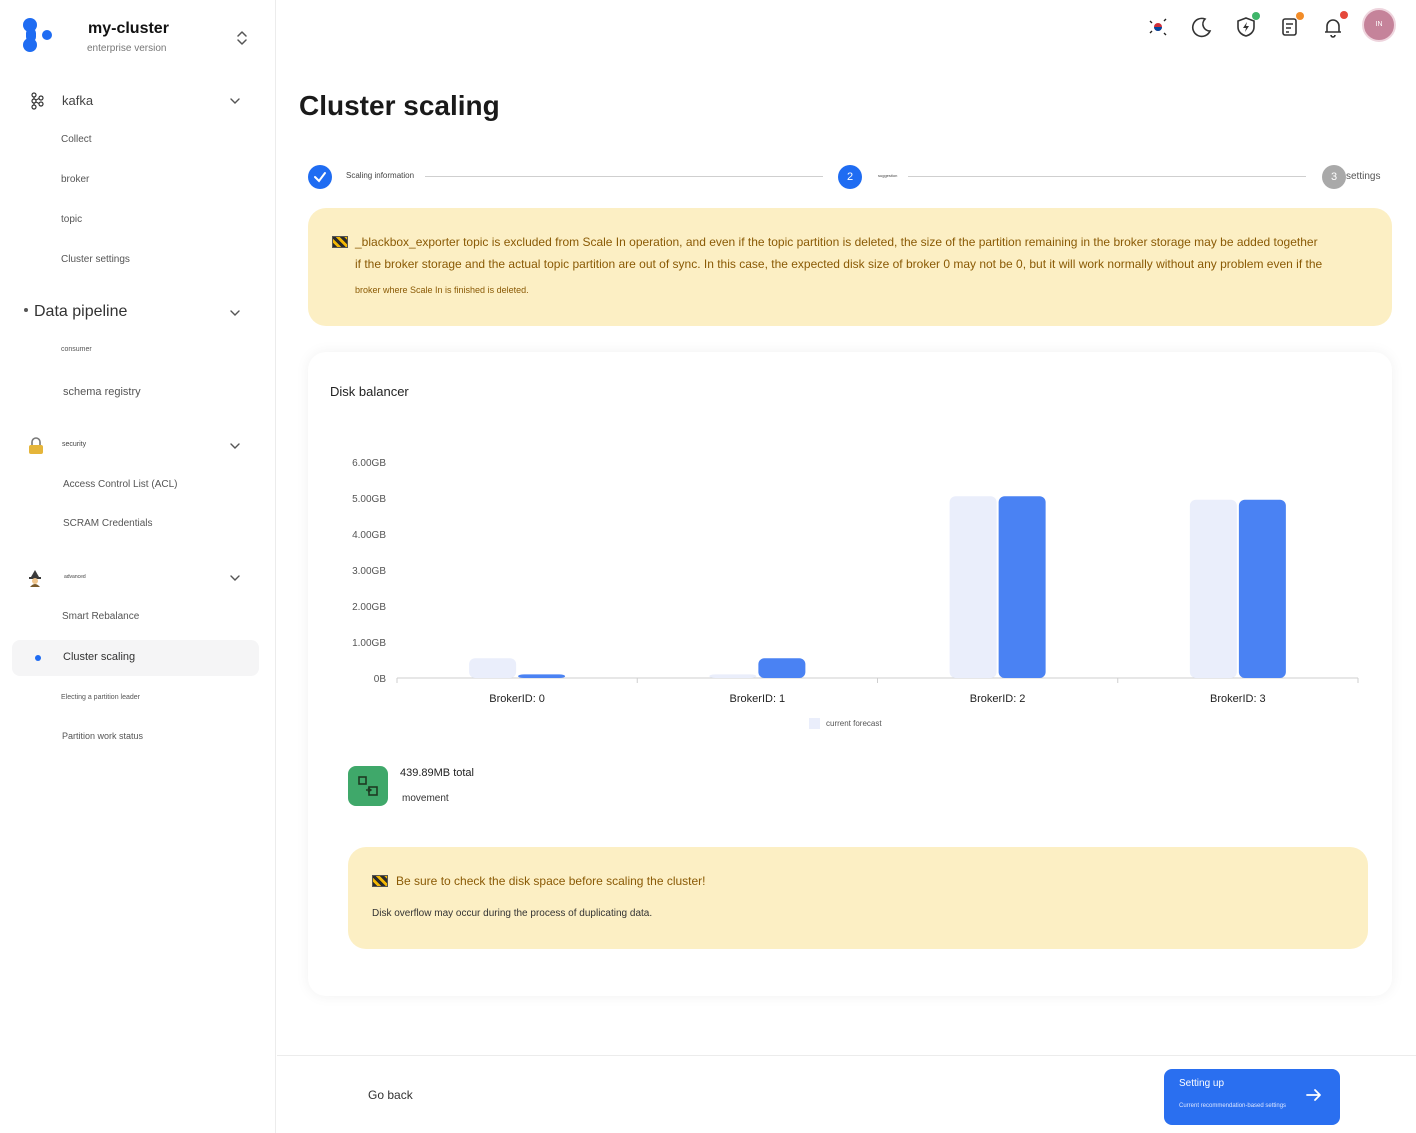 Image resolution: width=1416 pixels, height=1133 pixels. Describe the element at coordinates (368, 786) in the screenshot. I see `movement-icon` at that location.